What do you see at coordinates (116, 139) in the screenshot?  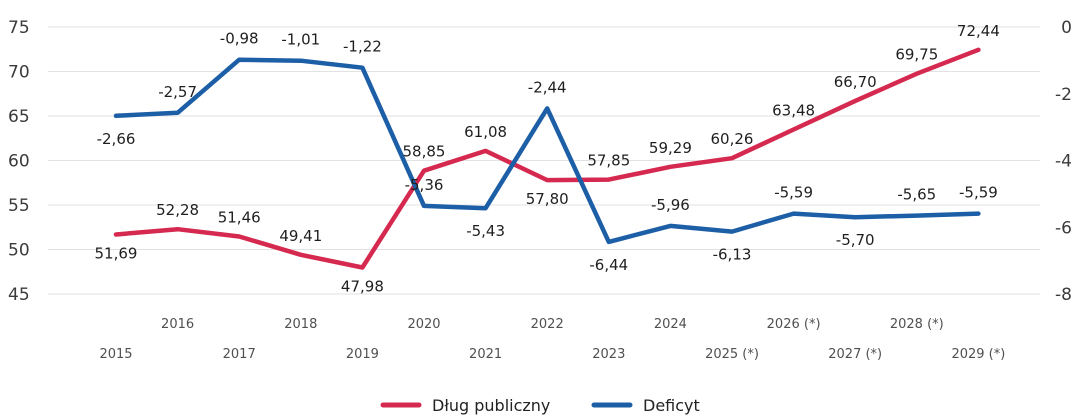 I see `data-label-deficyt: -2,66` at bounding box center [116, 139].